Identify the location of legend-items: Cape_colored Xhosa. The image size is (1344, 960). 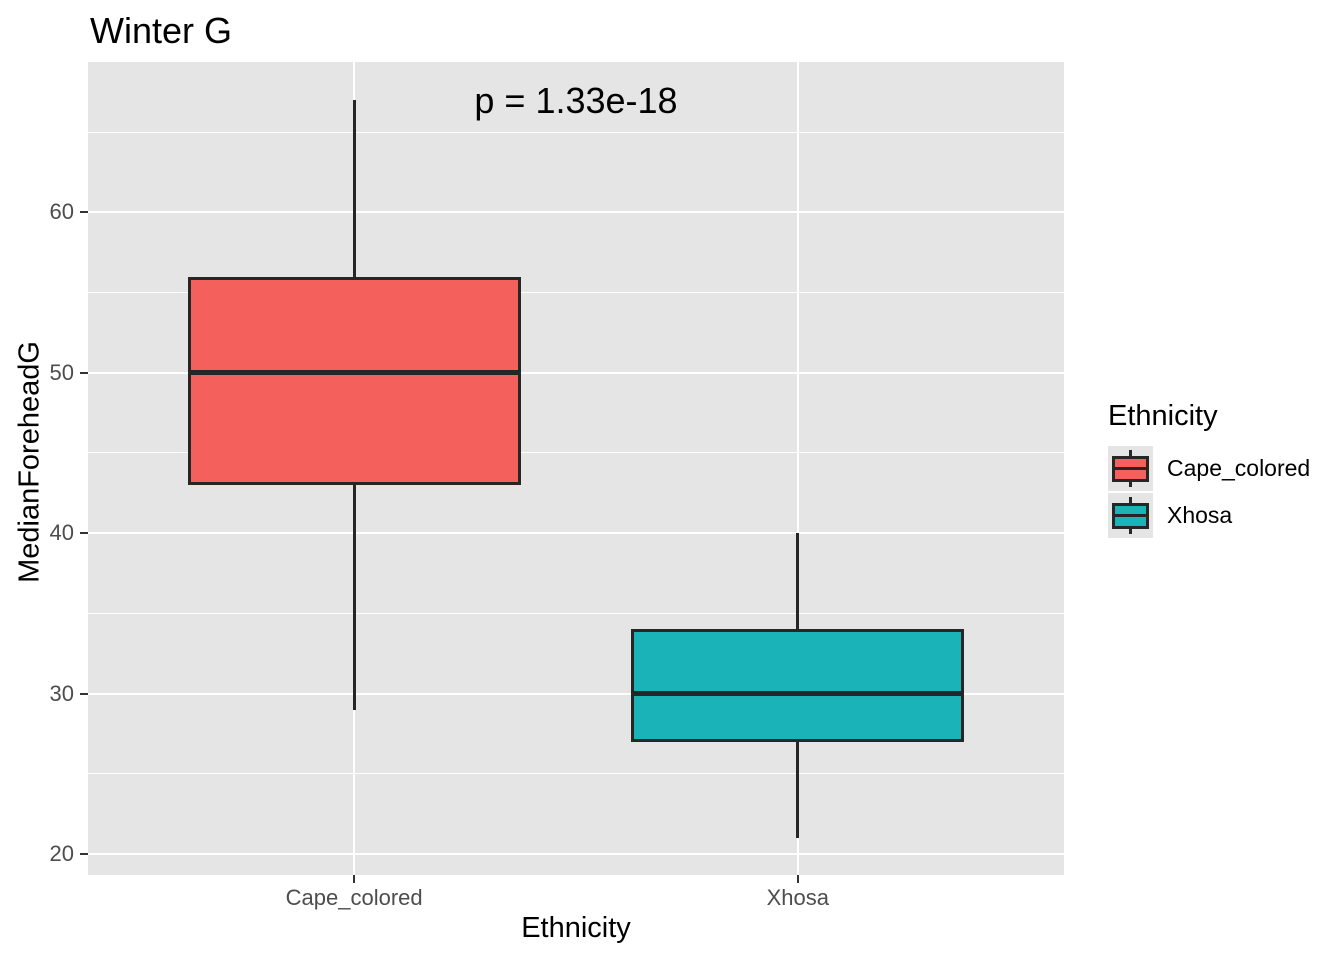
(1209, 492).